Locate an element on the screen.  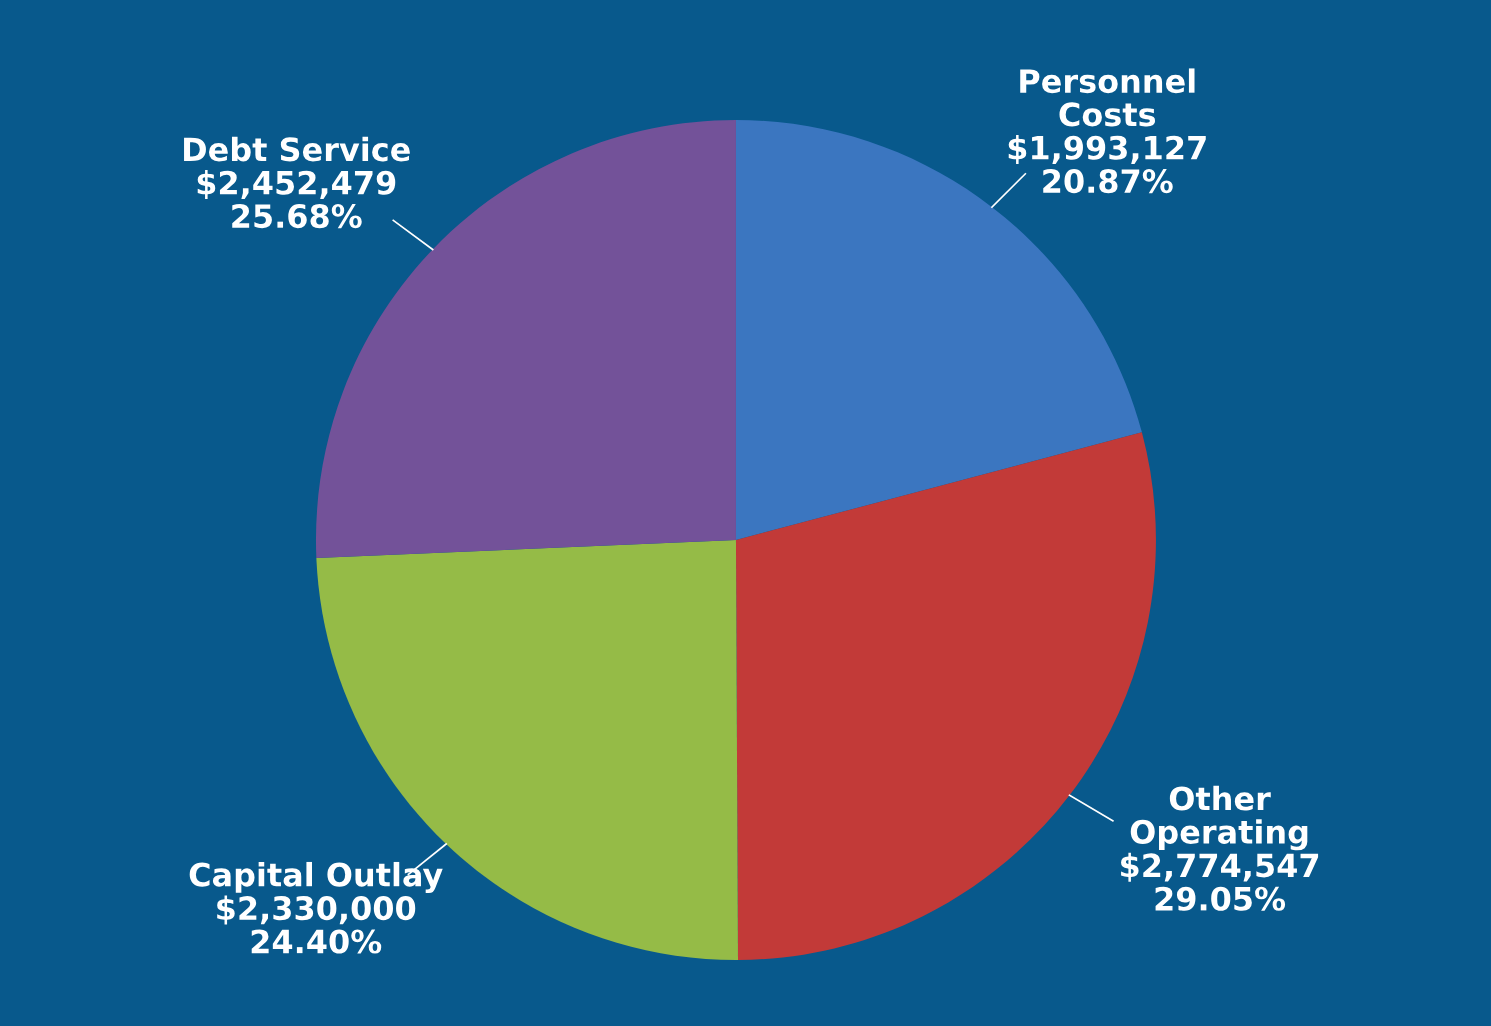
data-label: $2,330,000 24.40% is located at coordinates (316, 924).